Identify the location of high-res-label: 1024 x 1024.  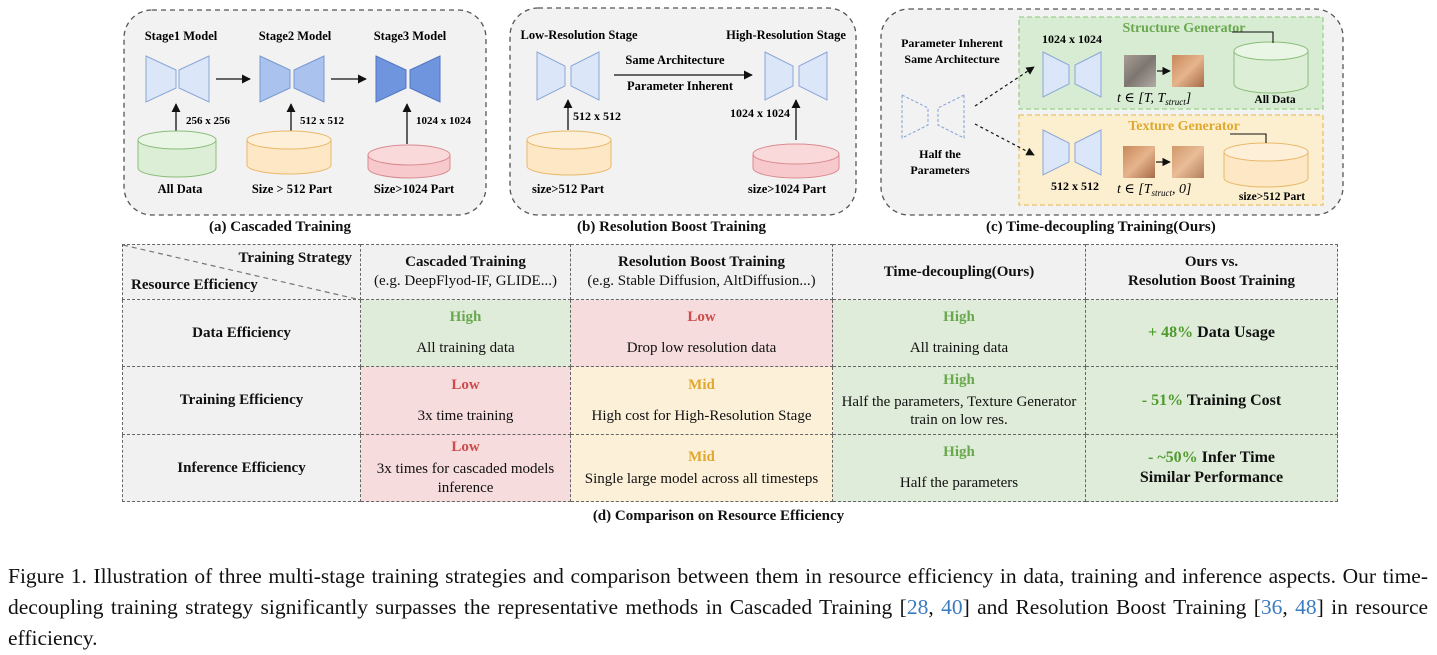
(760, 113).